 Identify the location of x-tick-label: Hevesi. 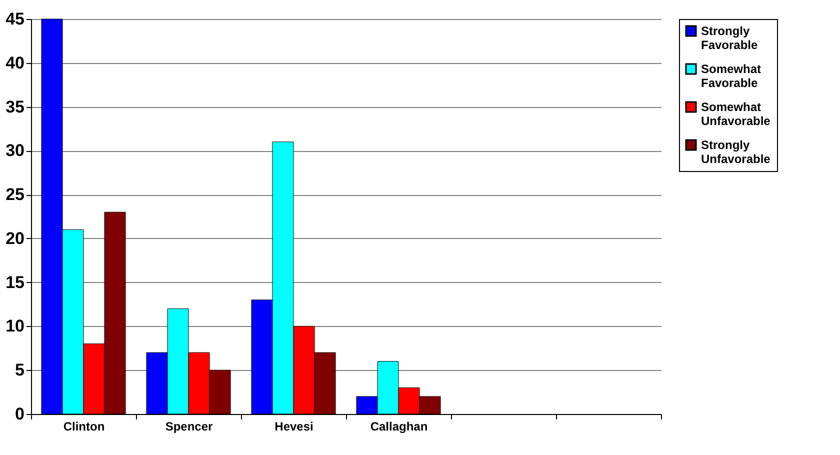
(294, 427).